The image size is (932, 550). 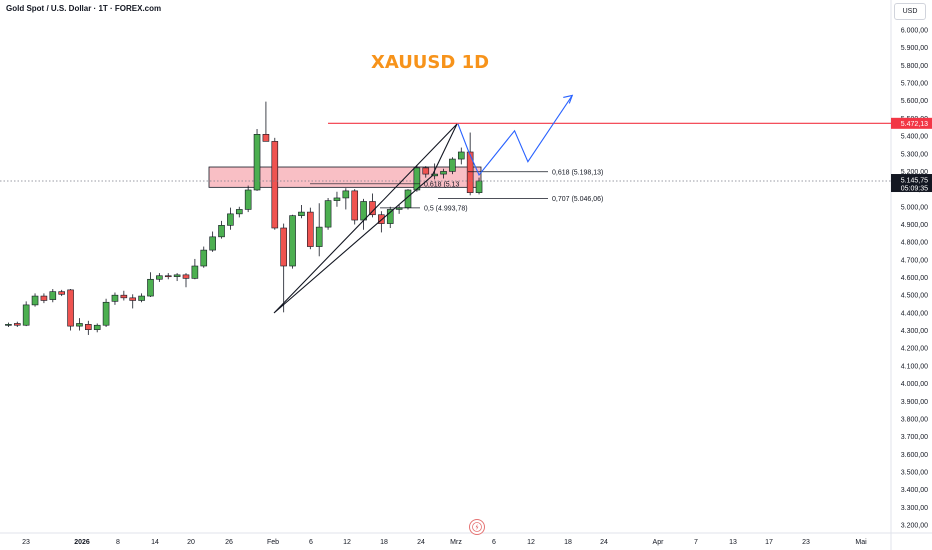 What do you see at coordinates (914, 349) in the screenshot?
I see `y-tick-label: 4.200,00` at bounding box center [914, 349].